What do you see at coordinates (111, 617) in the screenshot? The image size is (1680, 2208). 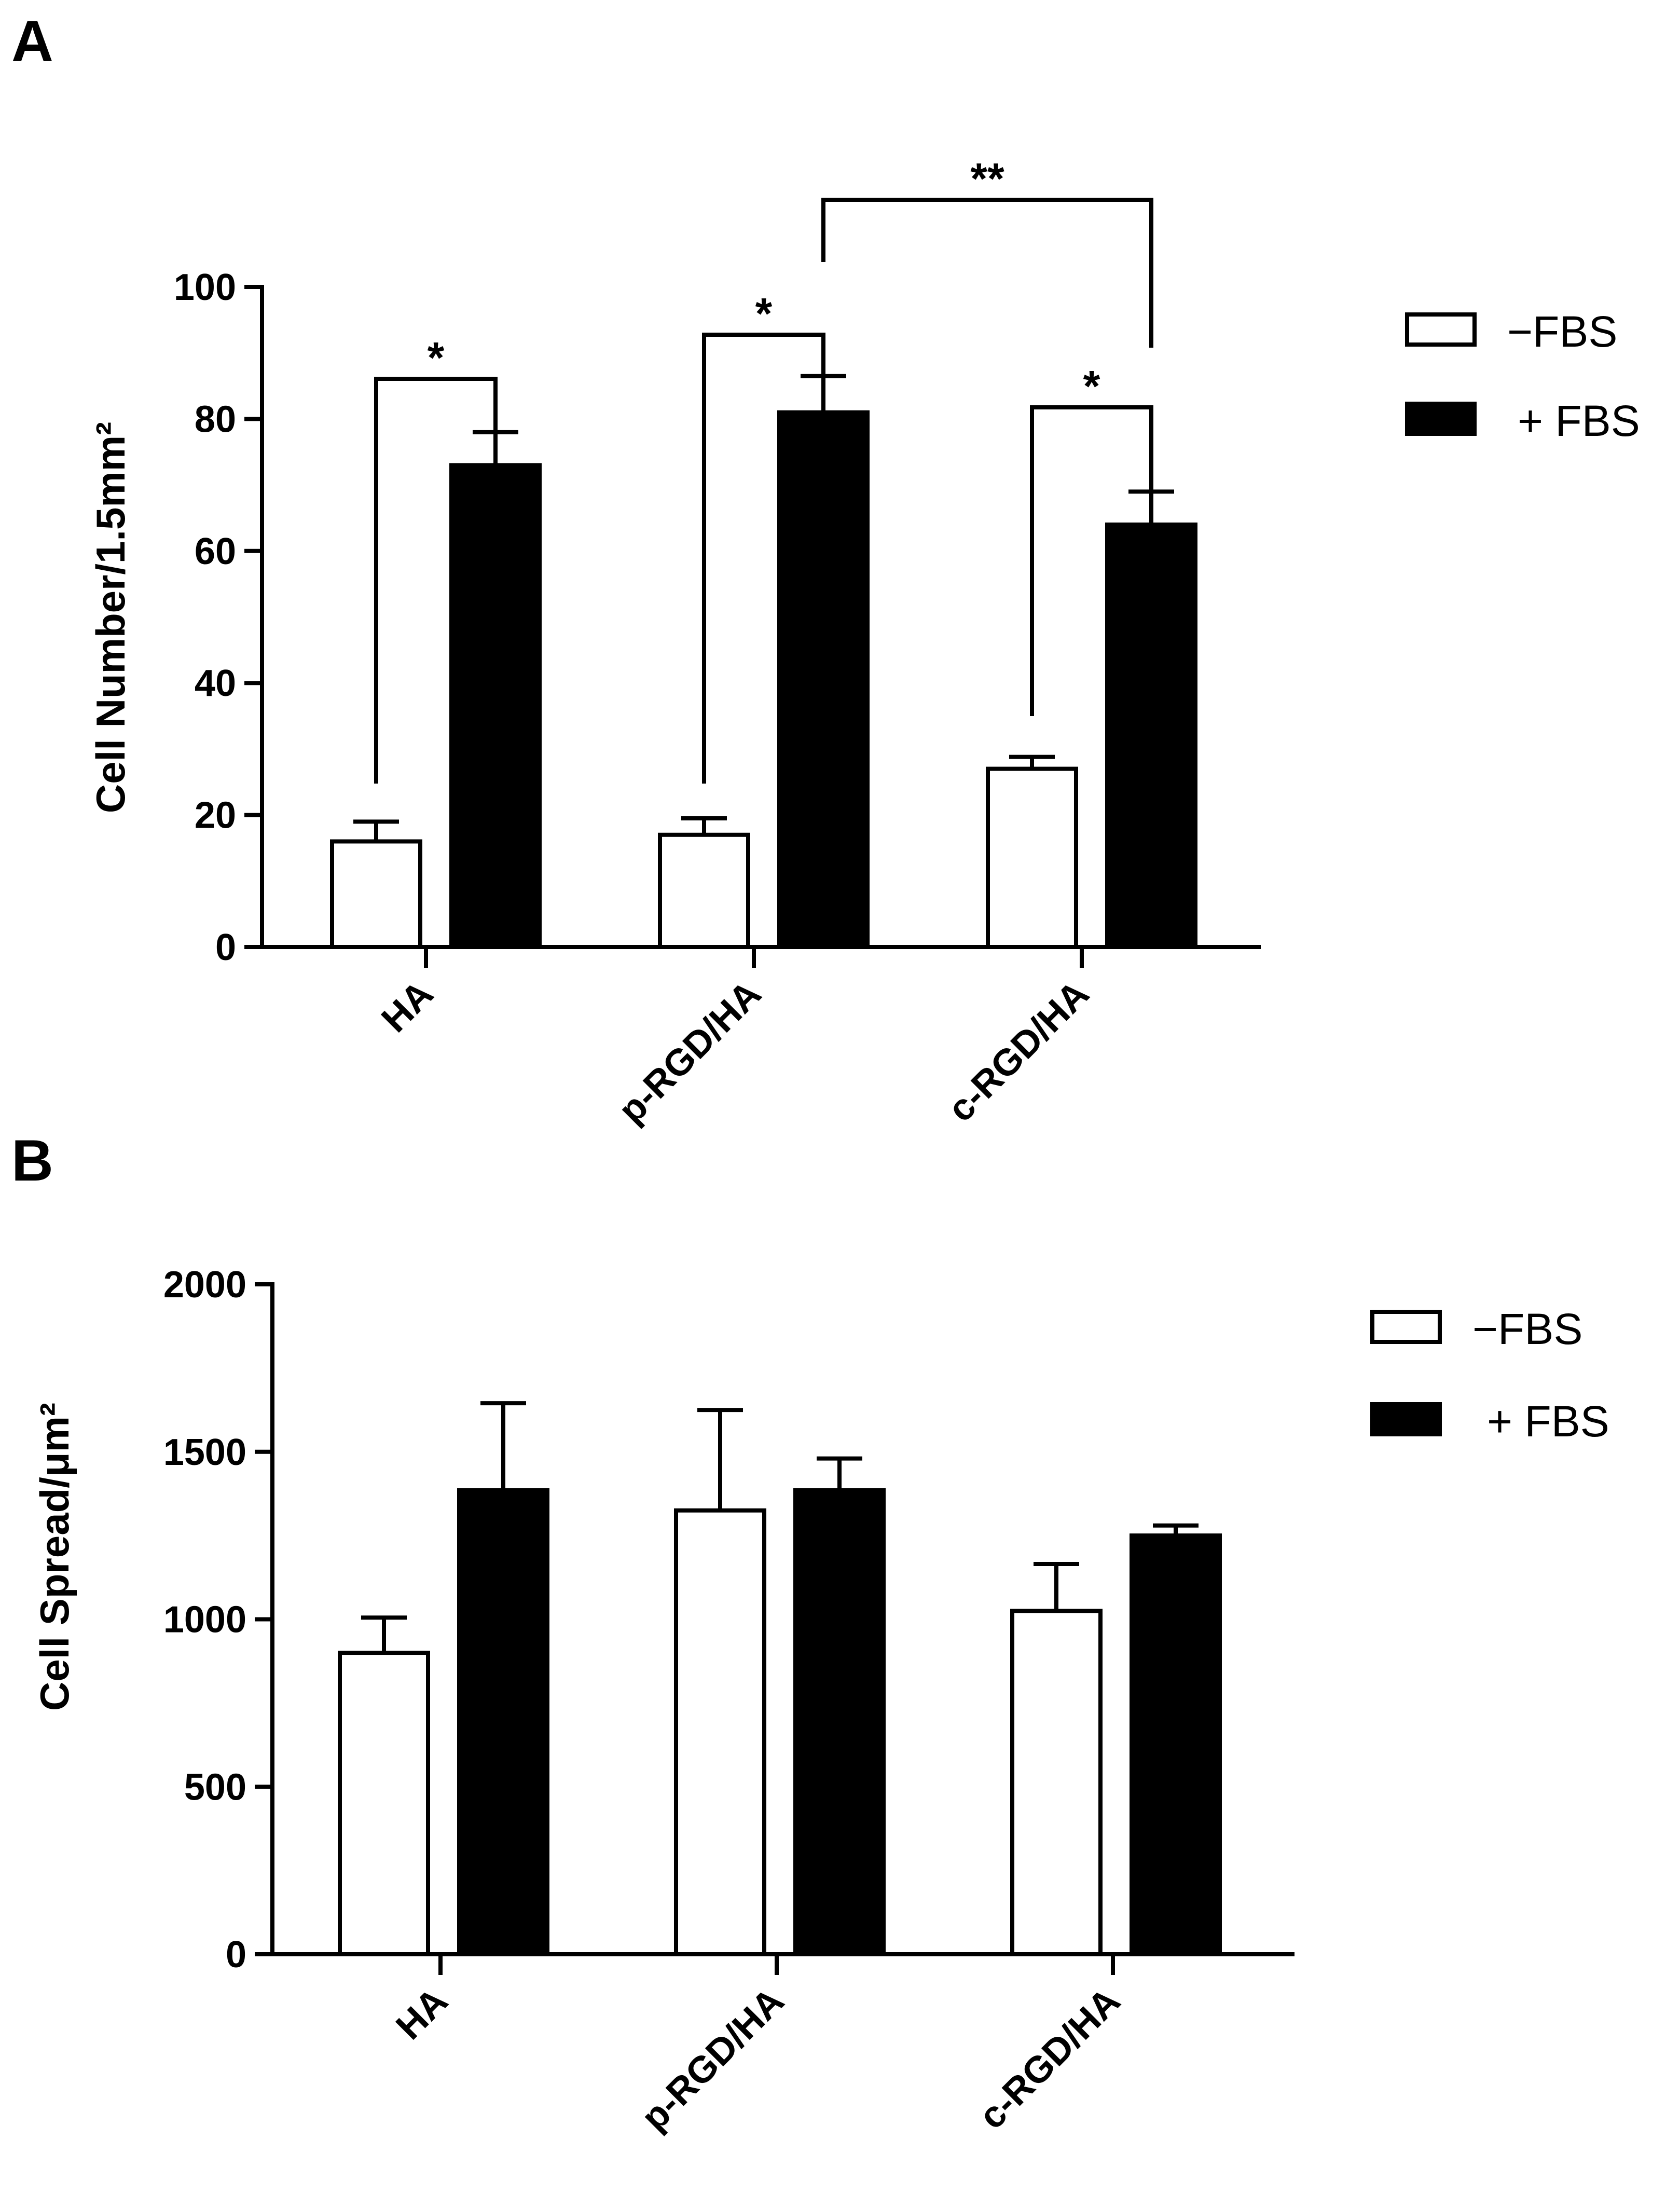 I see `panel-a-y-axis-title: Cell Number/1.5mm²` at bounding box center [111, 617].